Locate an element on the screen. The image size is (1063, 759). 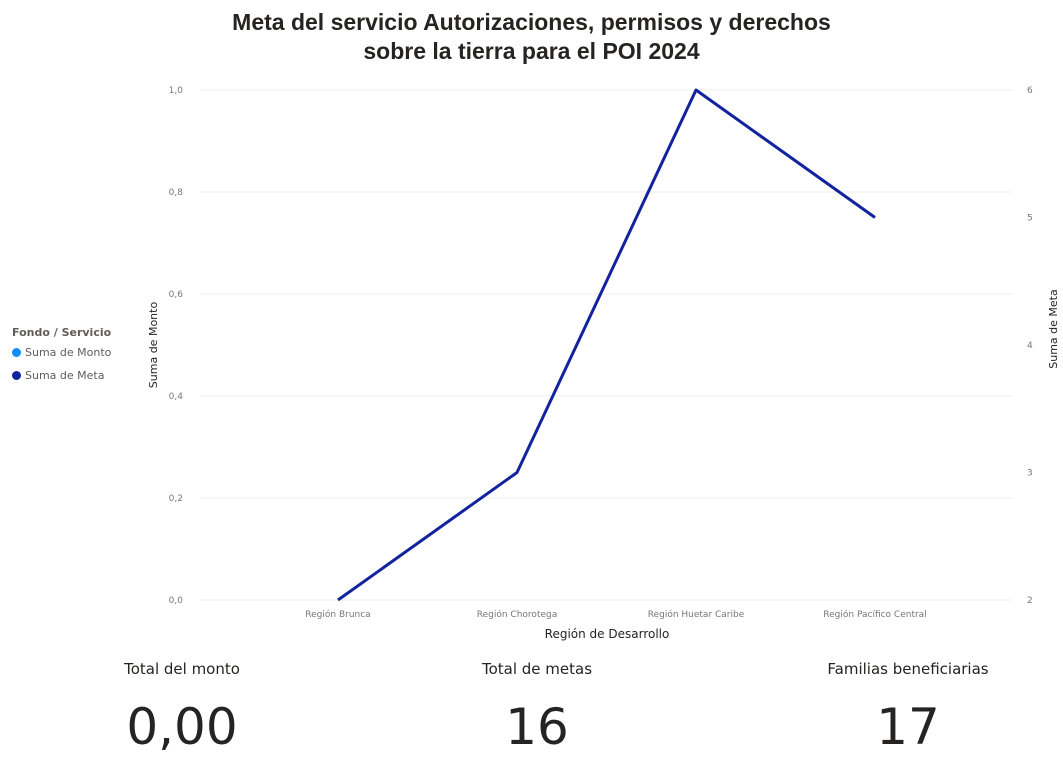
card-value: 0,00 is located at coordinates (182, 727).